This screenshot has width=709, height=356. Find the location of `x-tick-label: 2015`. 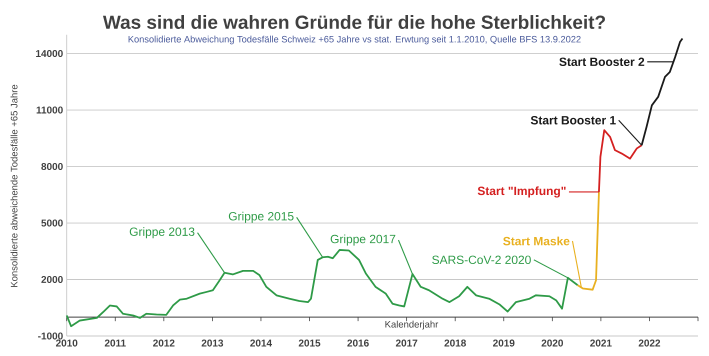

x-tick-label: 2015 is located at coordinates (309, 343).